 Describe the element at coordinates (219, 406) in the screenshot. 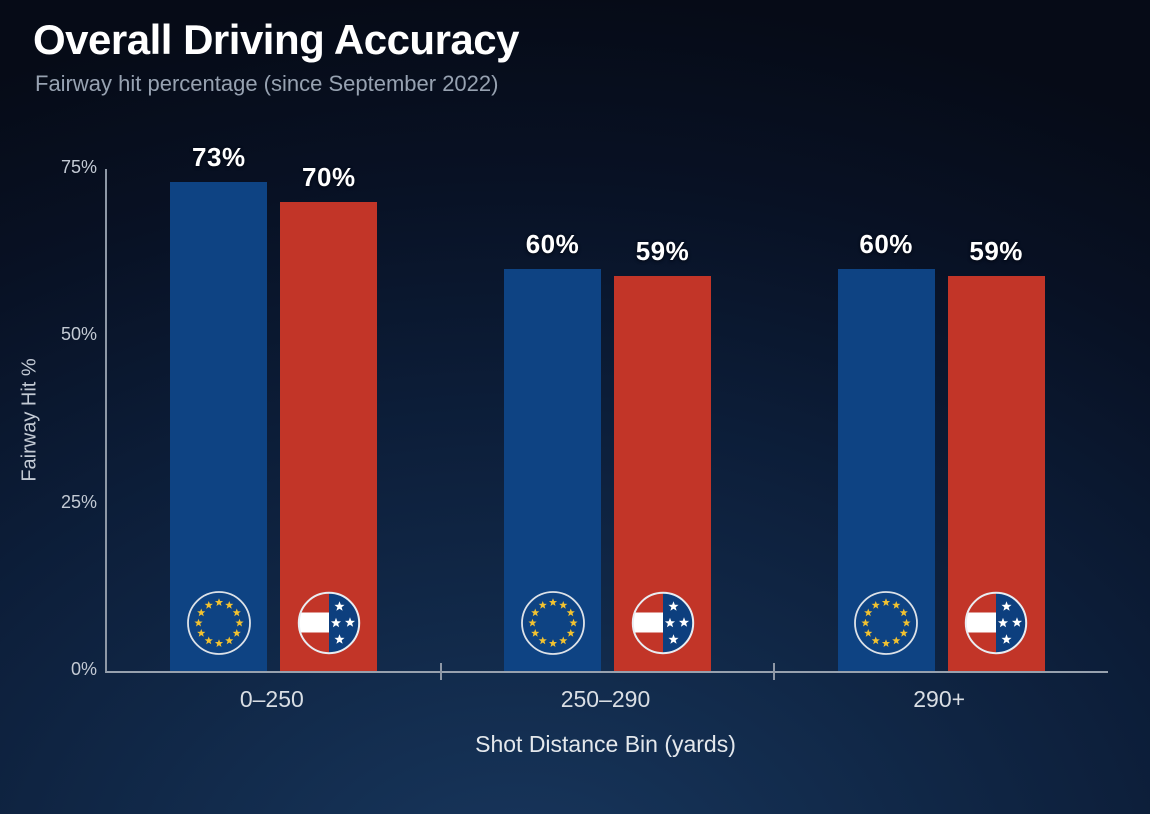

I see `europe-bar: 73%` at that location.